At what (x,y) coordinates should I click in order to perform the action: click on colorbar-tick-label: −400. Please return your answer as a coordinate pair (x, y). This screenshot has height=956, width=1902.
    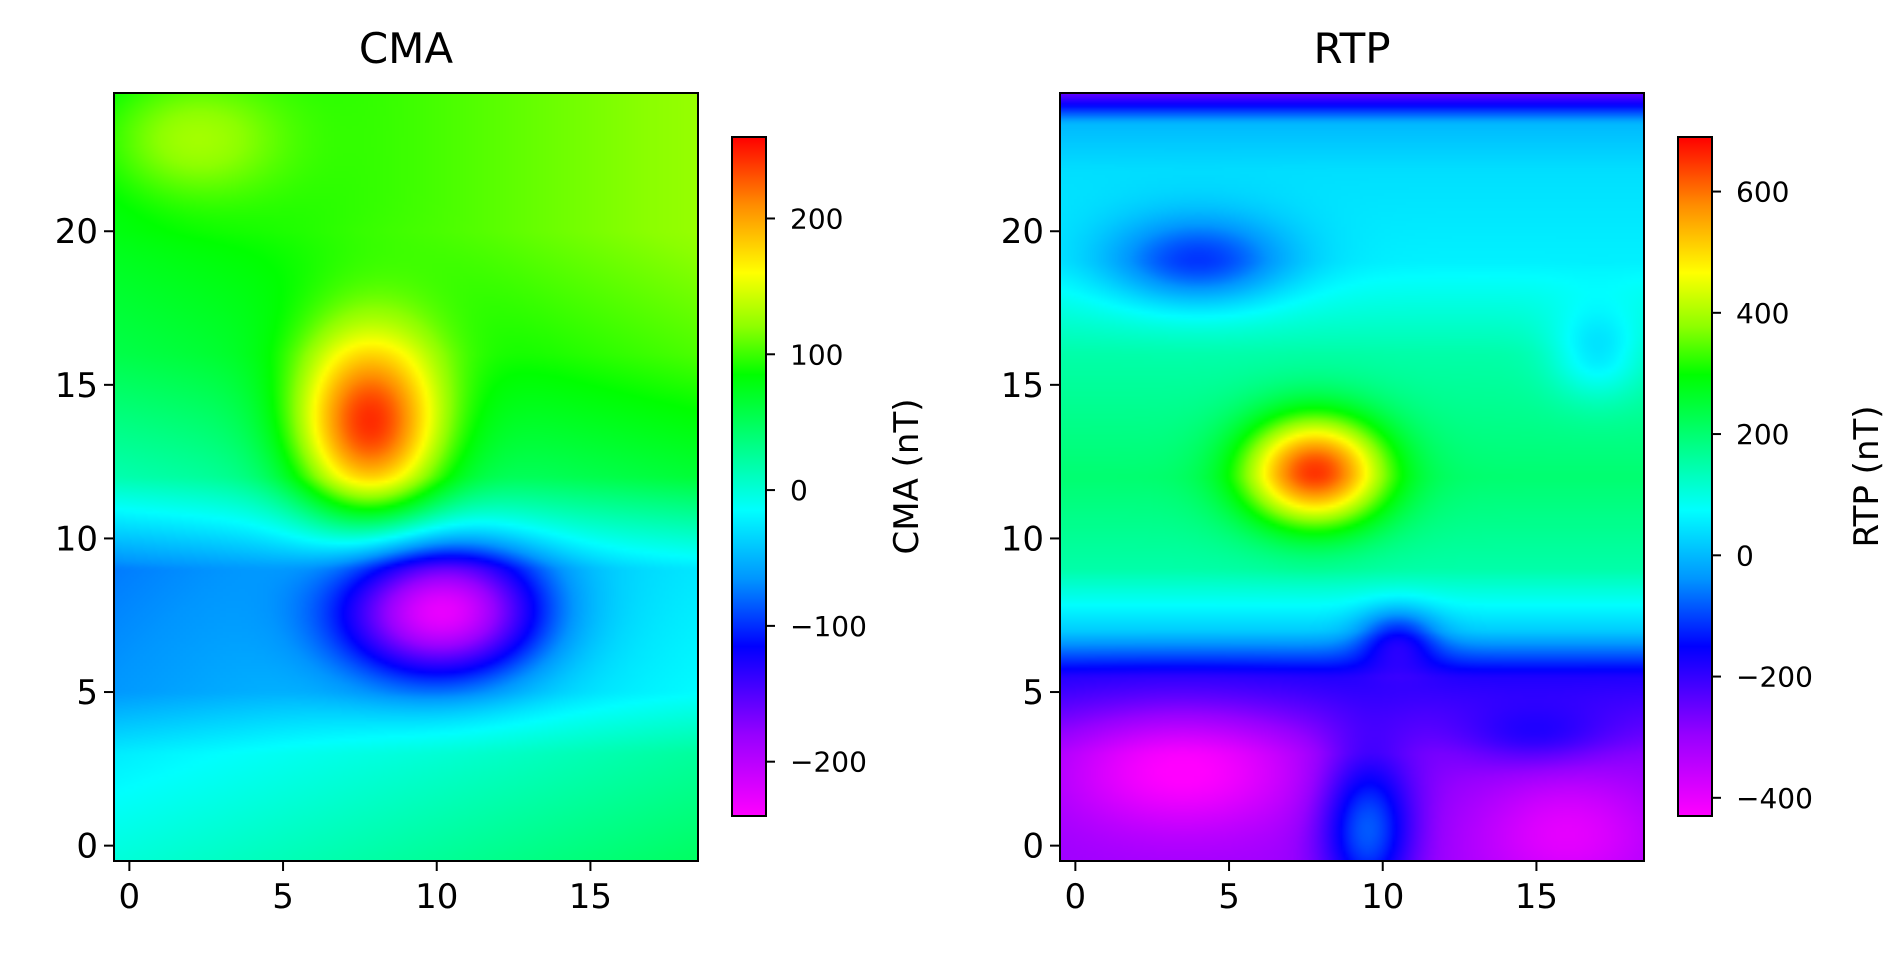
    Looking at the image, I should click on (1774, 798).